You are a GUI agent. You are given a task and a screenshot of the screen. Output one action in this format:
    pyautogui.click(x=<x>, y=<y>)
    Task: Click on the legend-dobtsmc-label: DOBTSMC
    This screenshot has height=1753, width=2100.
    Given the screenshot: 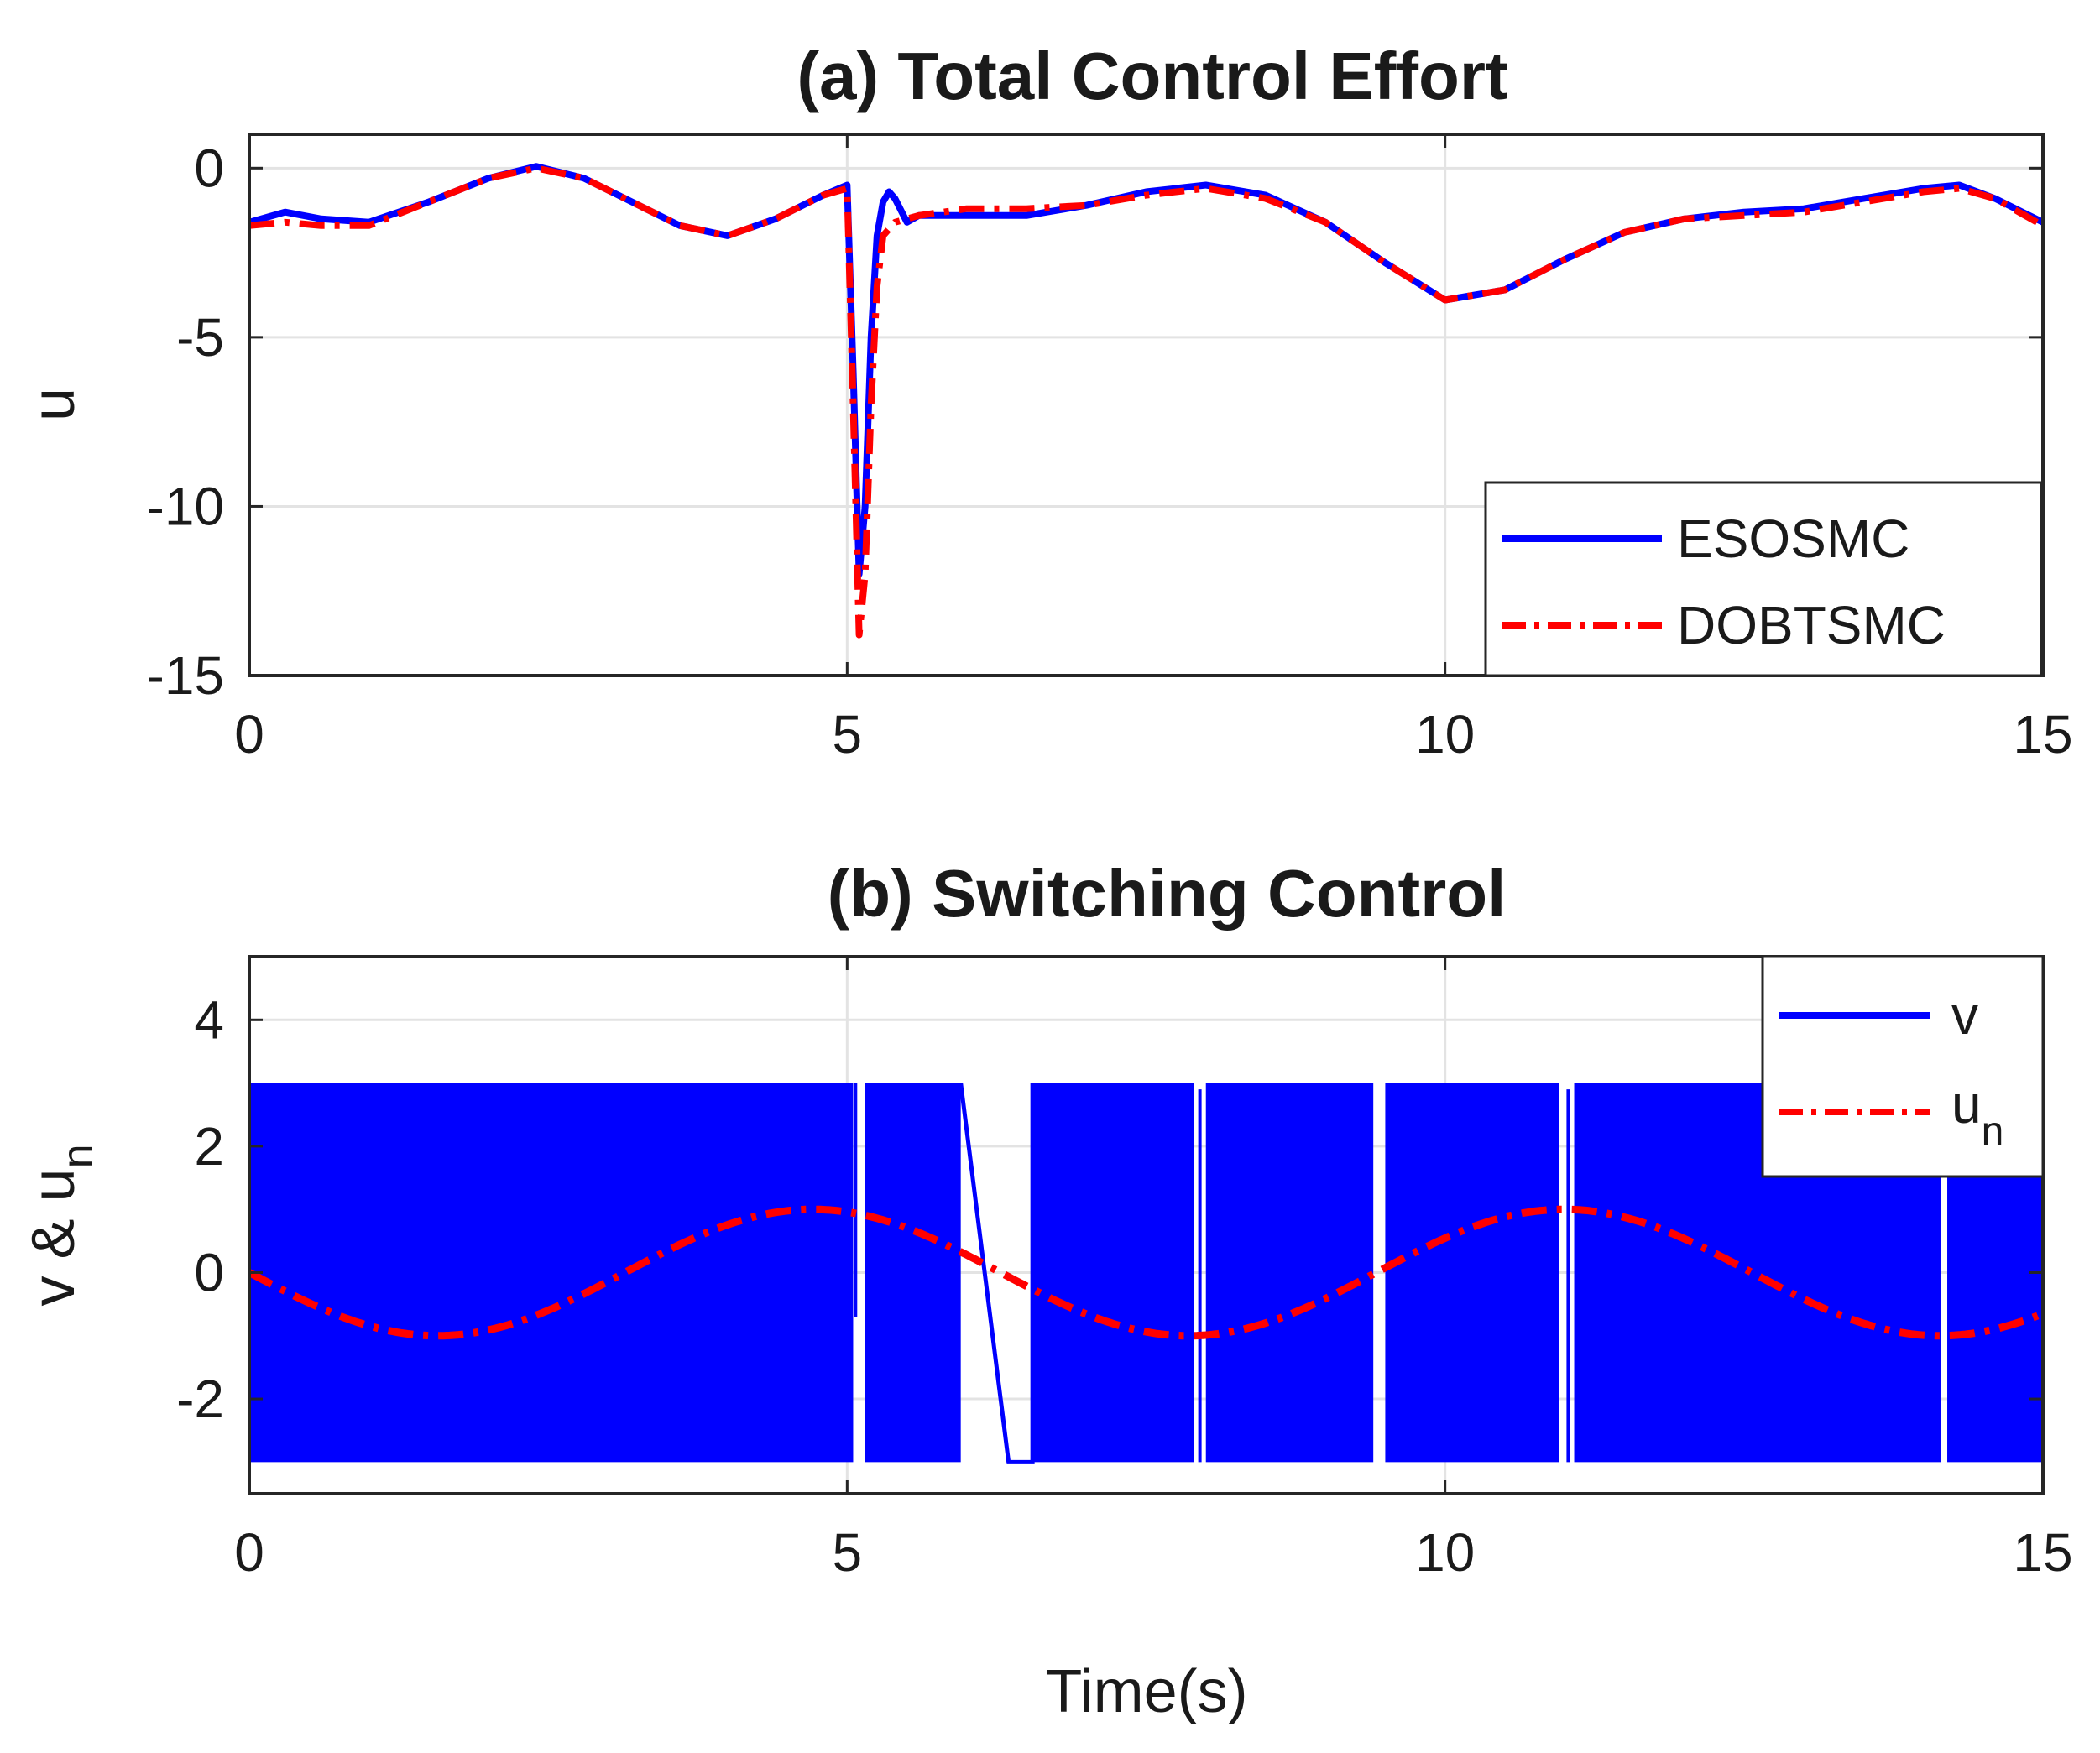 What is the action you would take?
    pyautogui.click(x=1812, y=625)
    